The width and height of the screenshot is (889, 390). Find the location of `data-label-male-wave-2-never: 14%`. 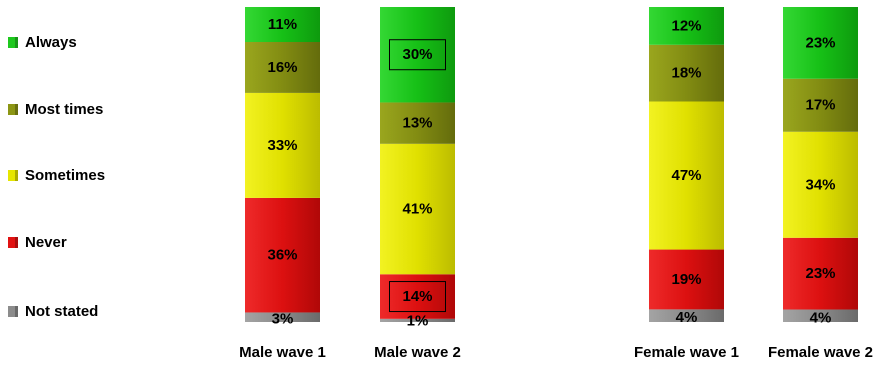

data-label-male-wave-2-never: 14% is located at coordinates (417, 296).